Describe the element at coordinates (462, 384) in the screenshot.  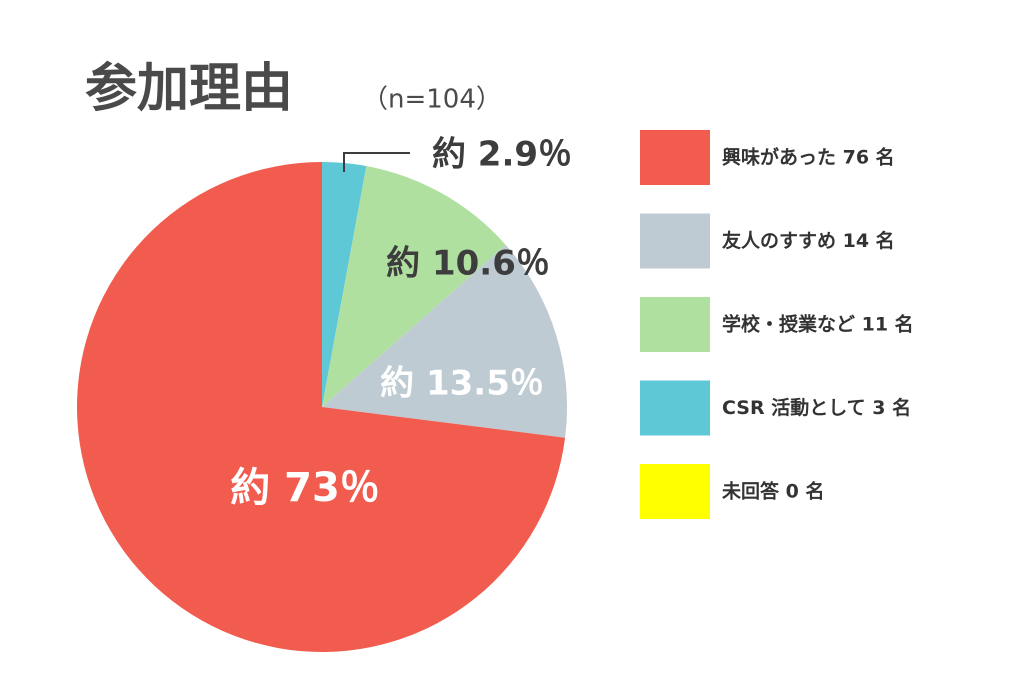
I see `data-label: 約 13.5％` at that location.